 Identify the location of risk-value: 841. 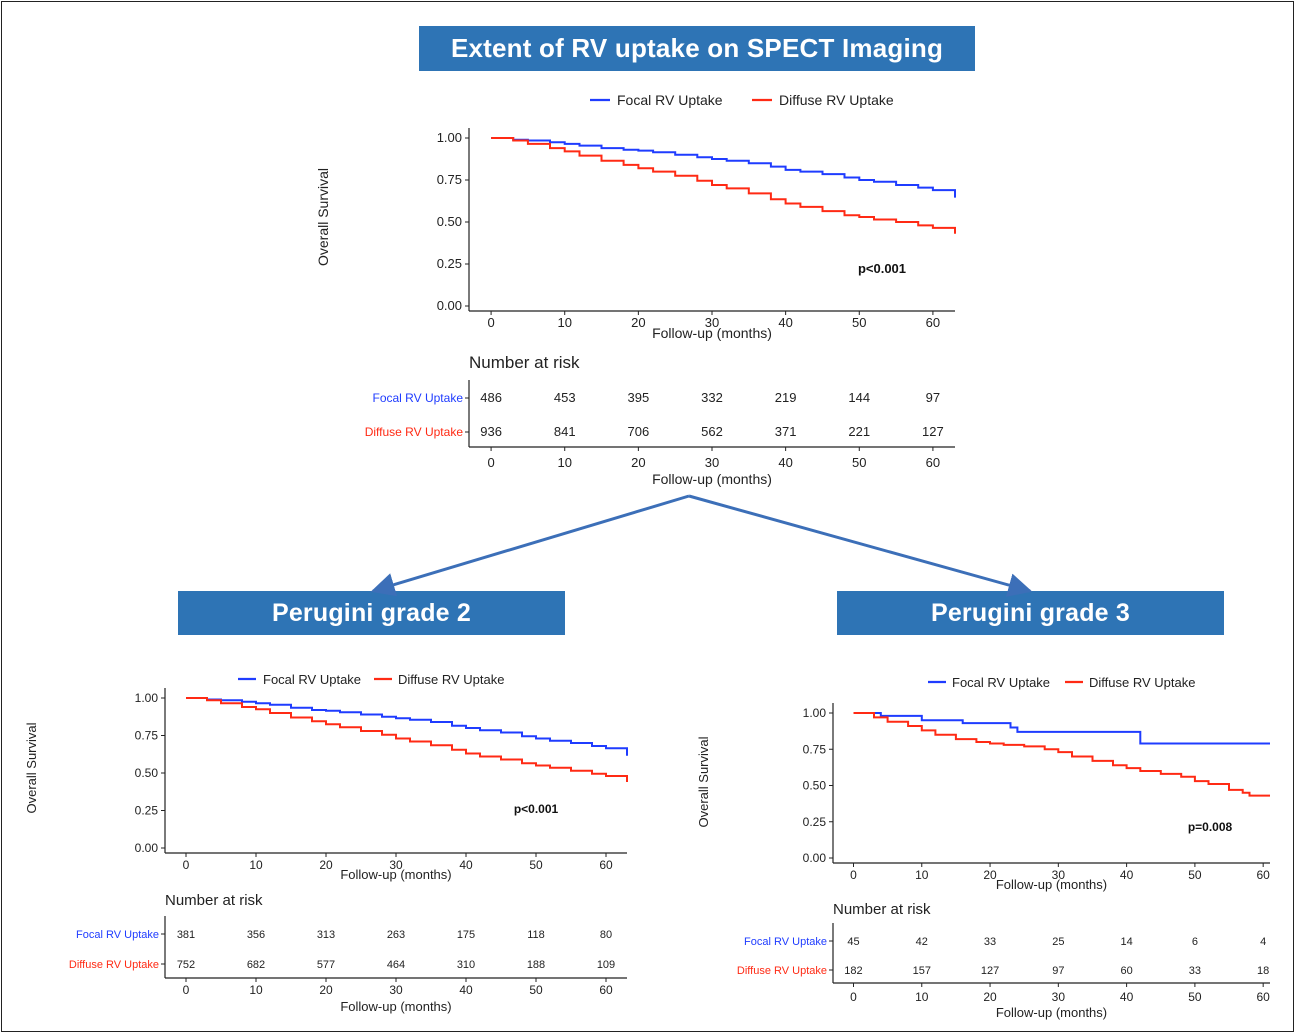
(565, 431).